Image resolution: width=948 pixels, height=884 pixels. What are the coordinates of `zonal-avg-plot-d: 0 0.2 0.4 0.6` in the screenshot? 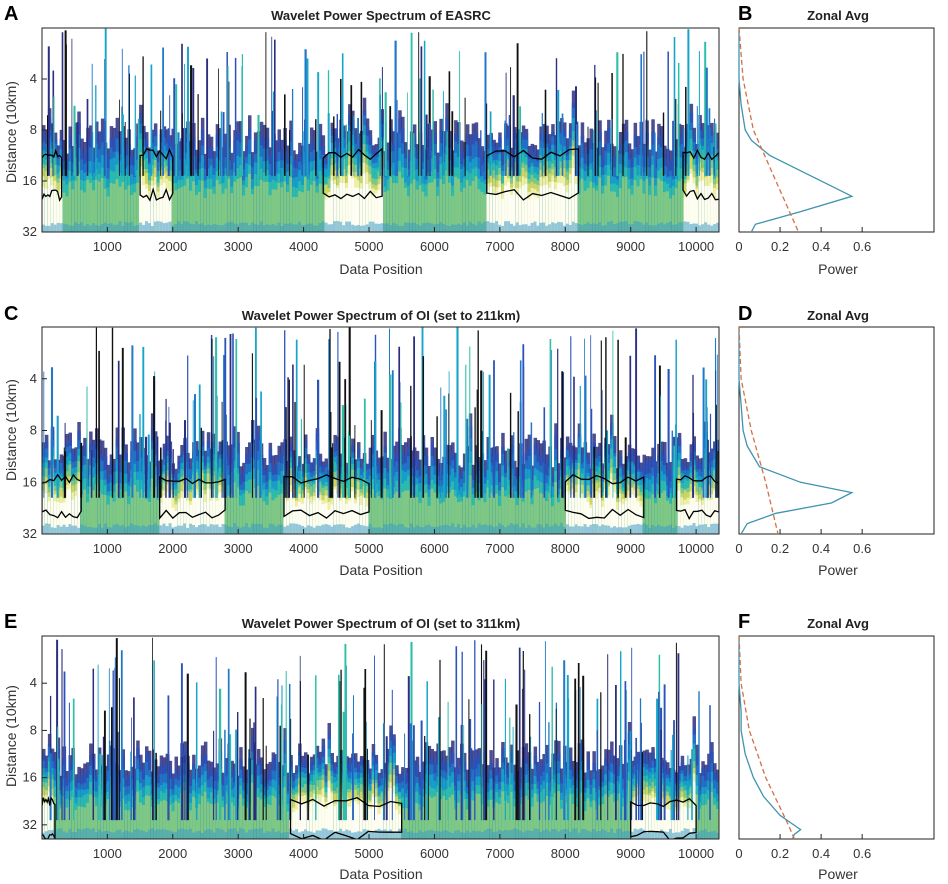 It's located at (835, 441).